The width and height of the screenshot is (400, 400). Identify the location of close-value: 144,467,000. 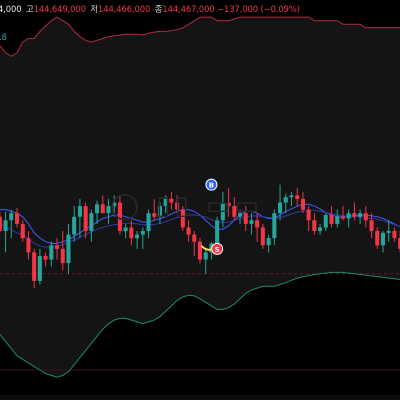
(188, 9).